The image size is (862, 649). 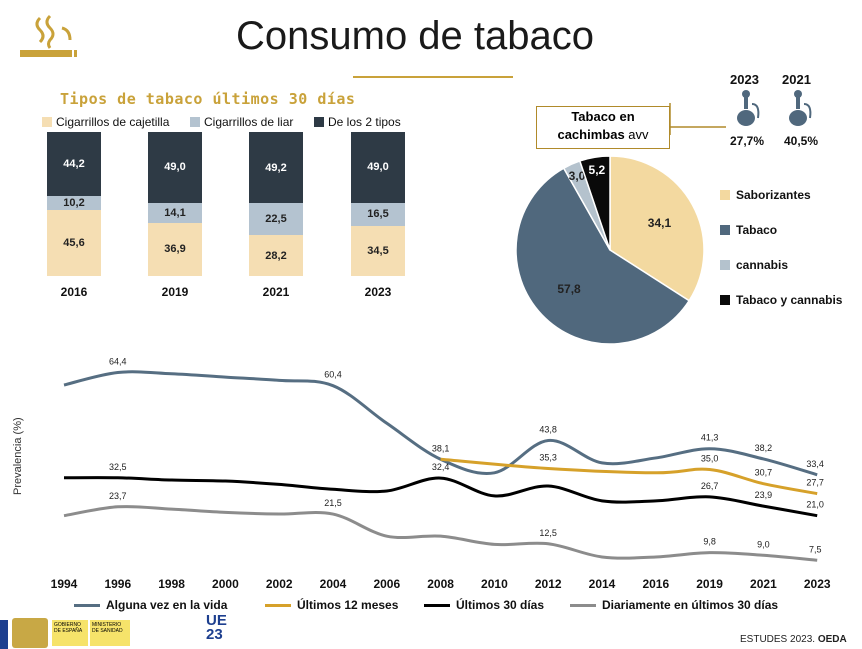 I want to click on line-data-label: 12,5, so click(x=548, y=533).